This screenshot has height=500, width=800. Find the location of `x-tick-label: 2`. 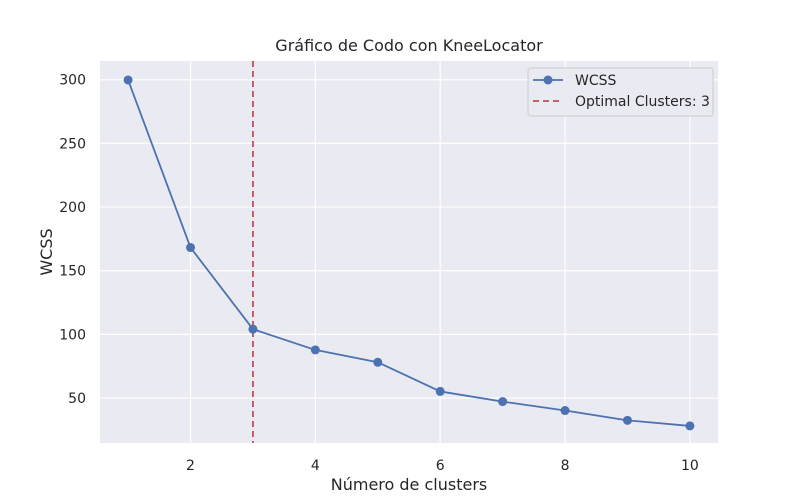

x-tick-label: 2 is located at coordinates (190, 466).